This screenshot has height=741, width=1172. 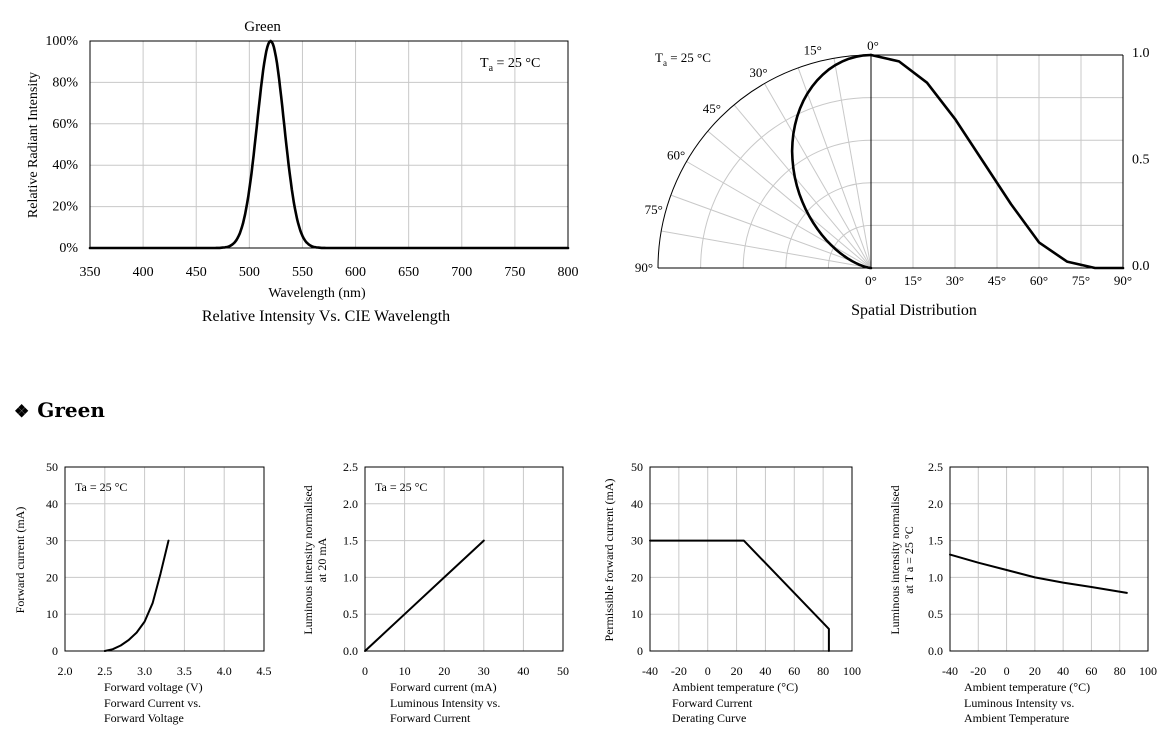 What do you see at coordinates (143, 272) in the screenshot?
I see `x-tick-label: 400` at bounding box center [143, 272].